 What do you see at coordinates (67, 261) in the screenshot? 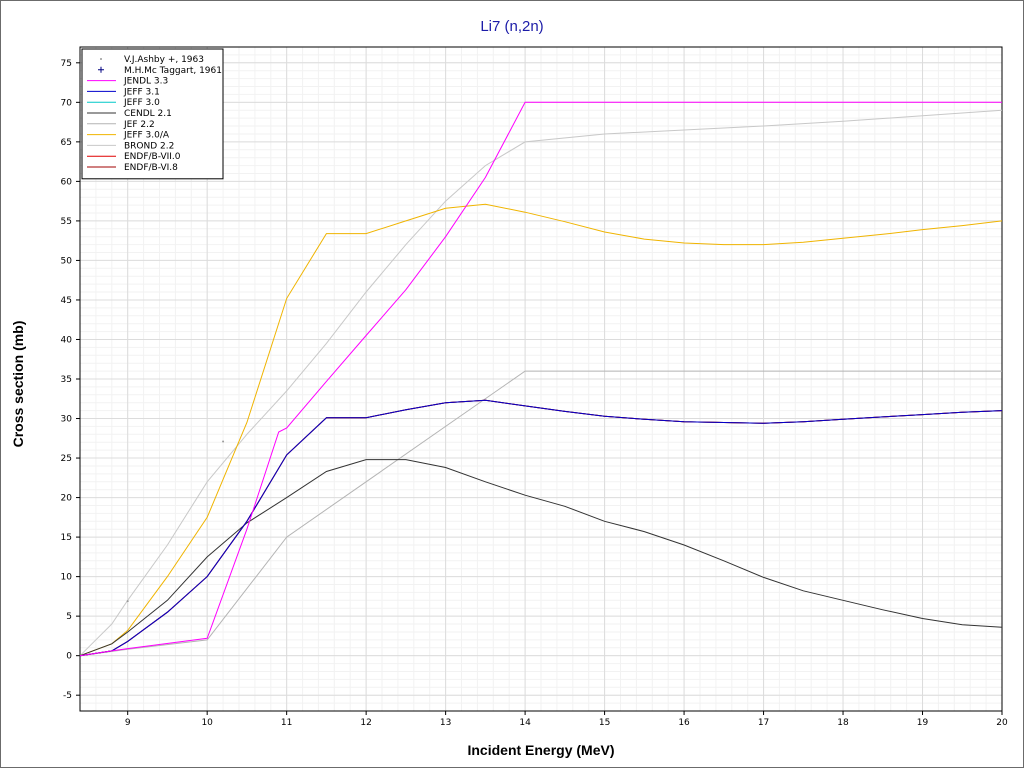
I see `y-tick-label: 50` at bounding box center [67, 261].